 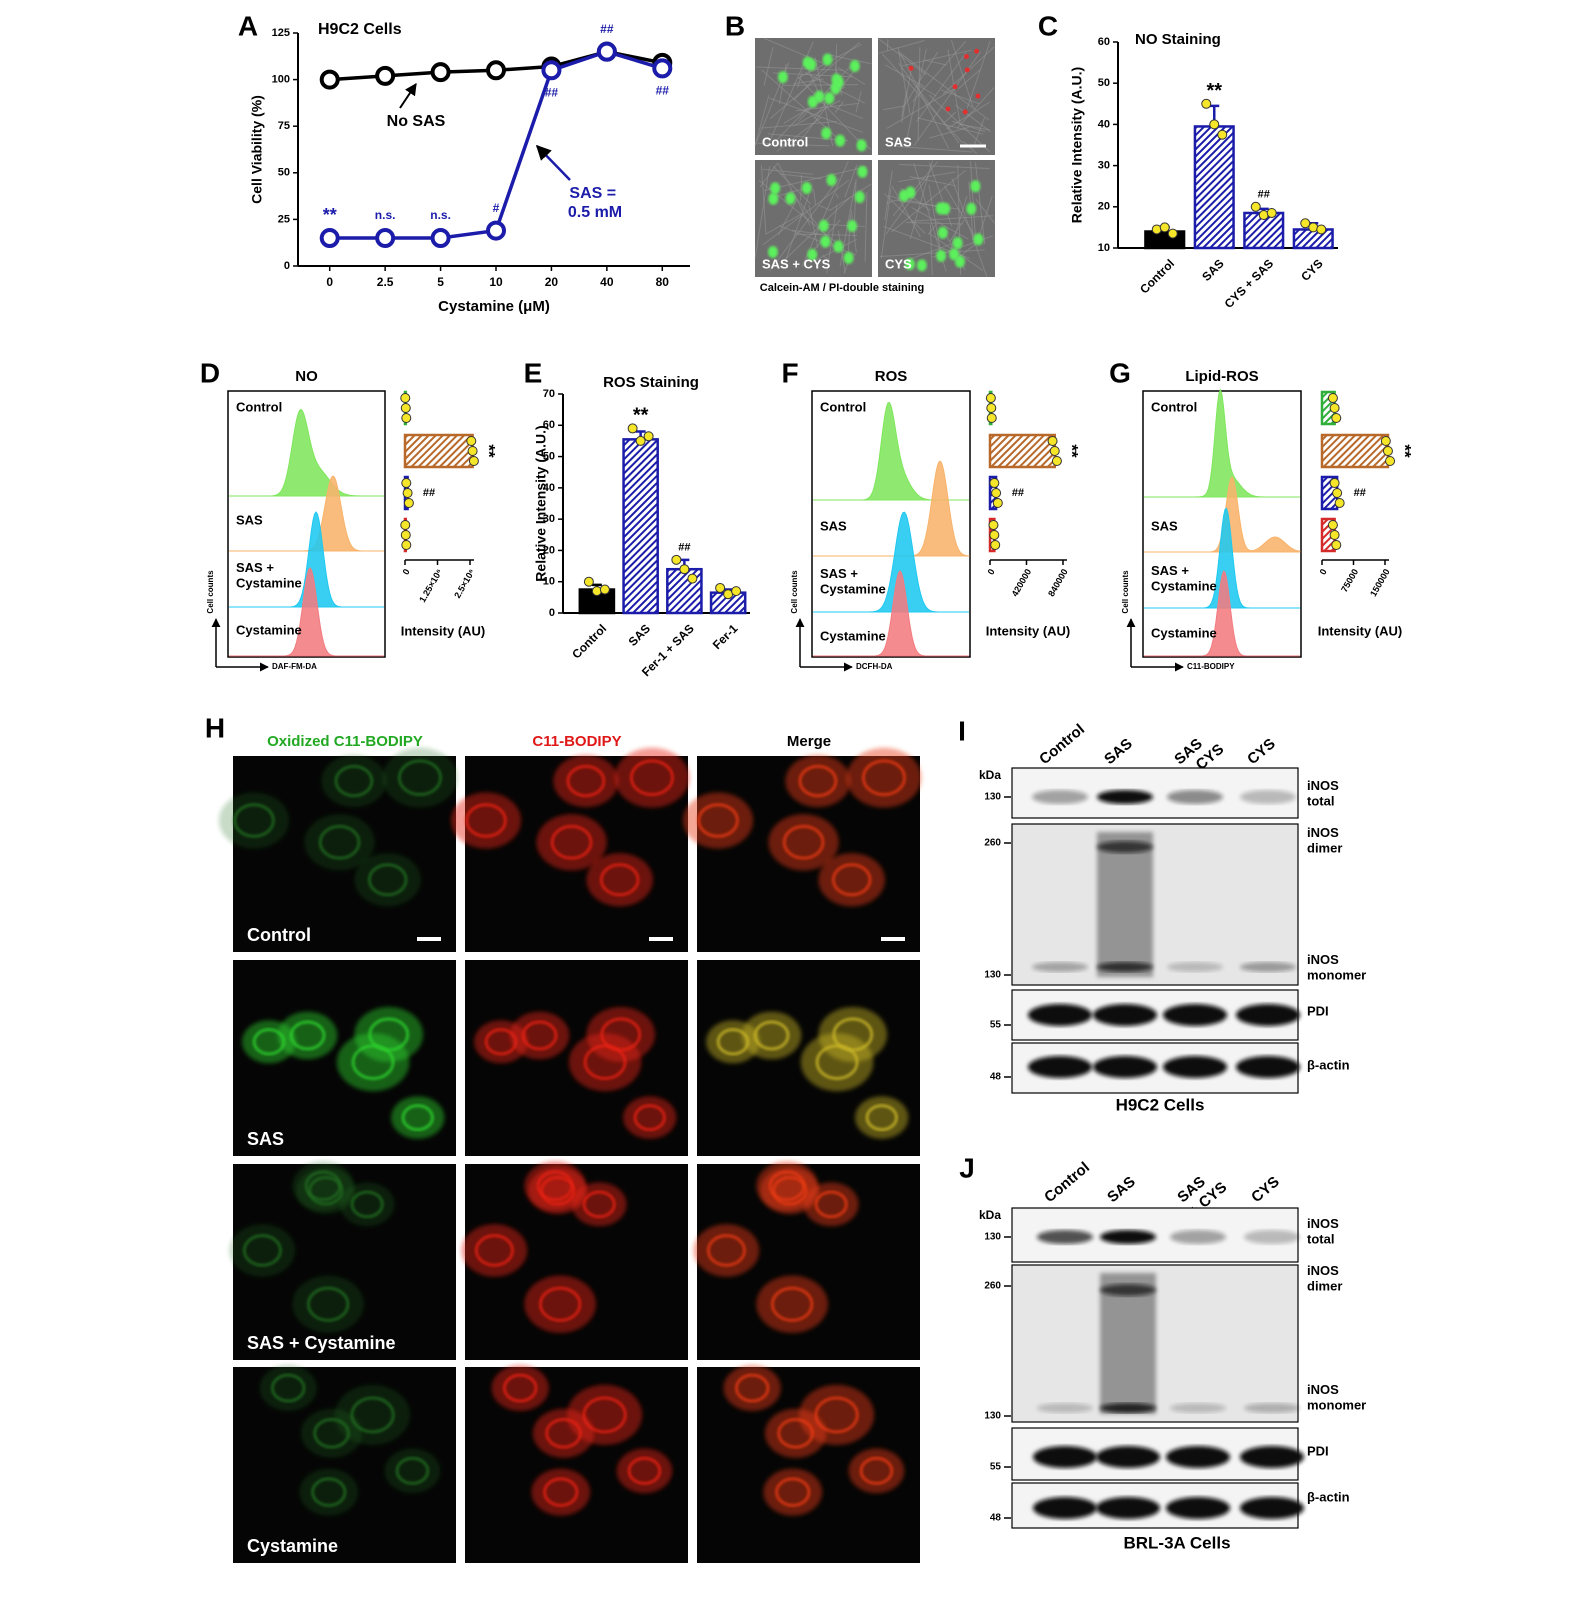 I want to click on image-label: SAS + CYS, so click(x=796, y=263).